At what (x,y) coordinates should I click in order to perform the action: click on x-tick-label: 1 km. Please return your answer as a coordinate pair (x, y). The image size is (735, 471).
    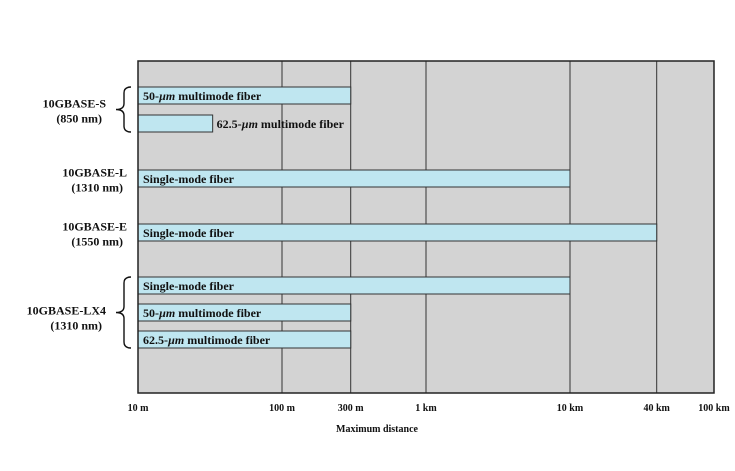
    Looking at the image, I should click on (426, 408).